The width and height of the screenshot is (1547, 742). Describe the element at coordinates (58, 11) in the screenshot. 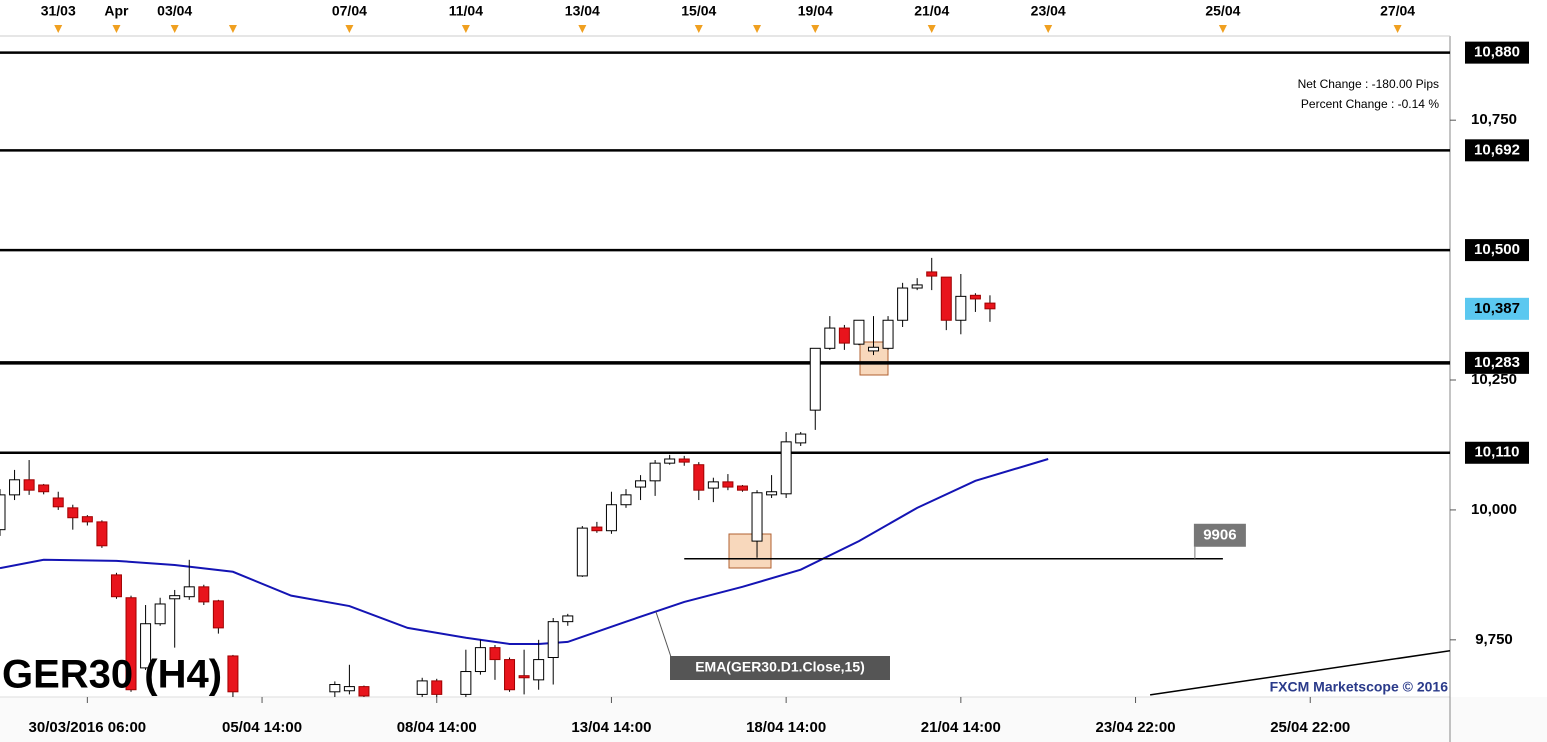

I see `top-tick-label: 31/03` at that location.